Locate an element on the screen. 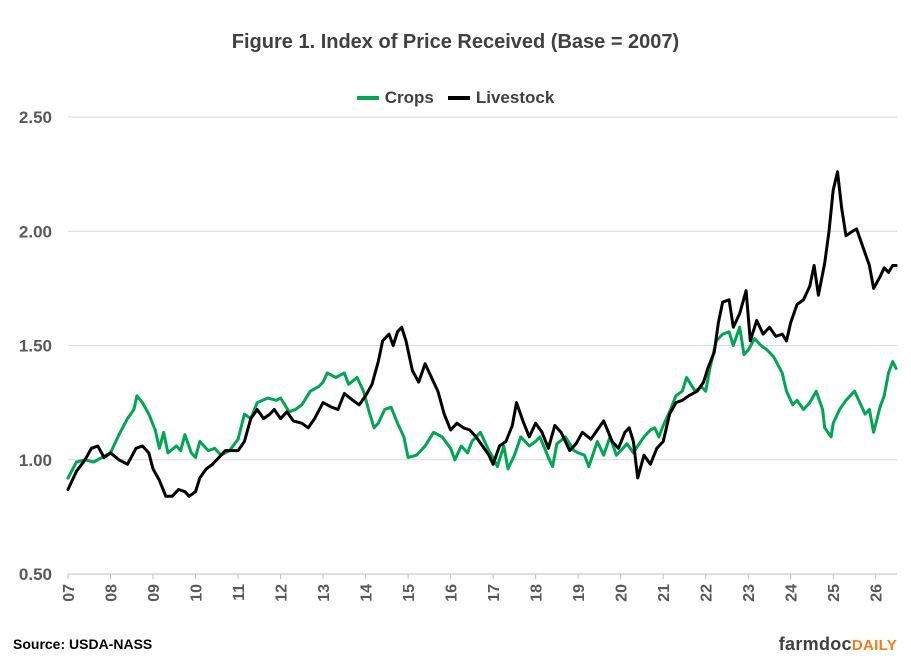  x-tick-label: 24 is located at coordinates (792, 593).